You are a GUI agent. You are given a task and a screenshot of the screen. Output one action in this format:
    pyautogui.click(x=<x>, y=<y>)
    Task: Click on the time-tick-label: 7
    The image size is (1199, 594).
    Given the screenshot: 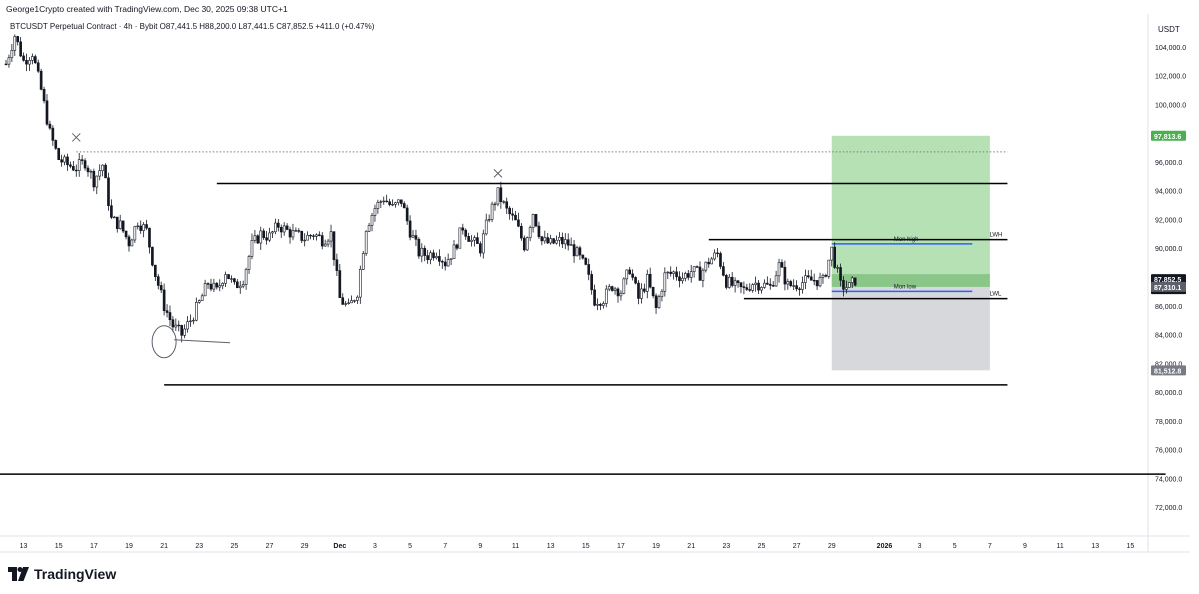 What is the action you would take?
    pyautogui.click(x=445, y=546)
    